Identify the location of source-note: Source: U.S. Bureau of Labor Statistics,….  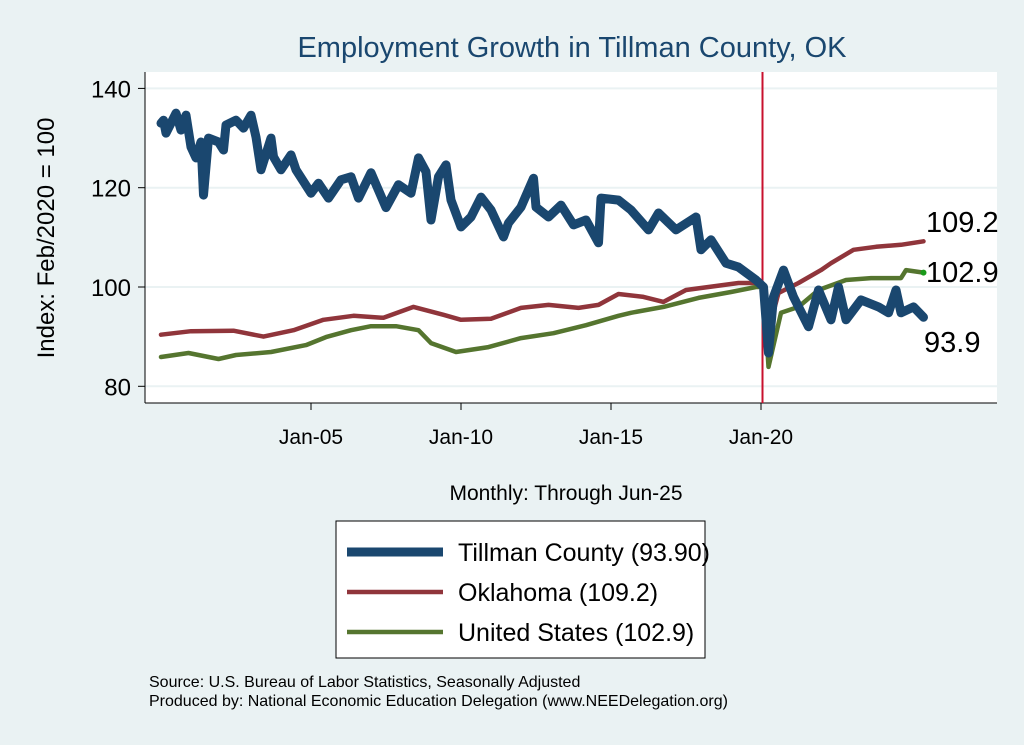
(365, 682).